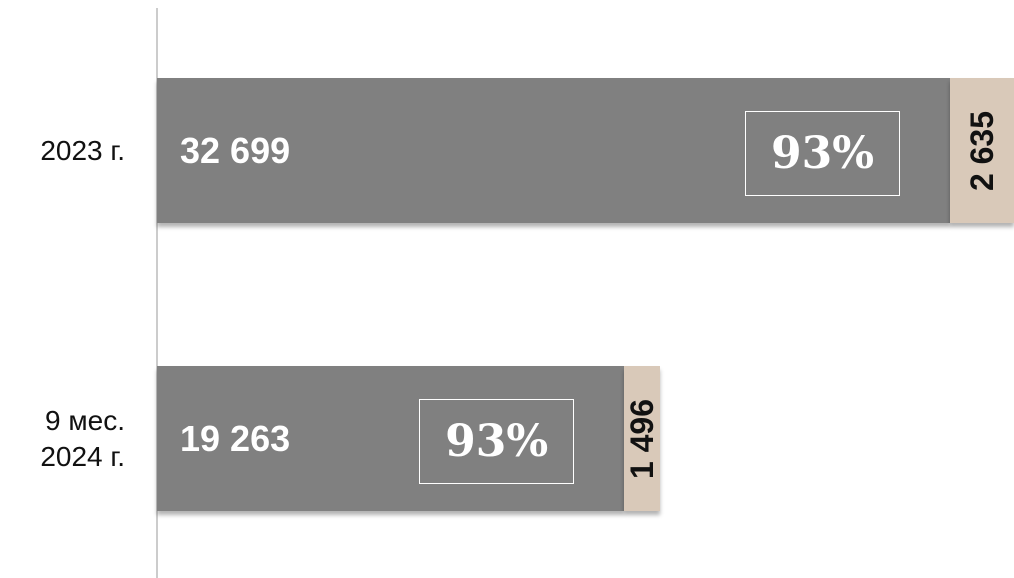 The image size is (1014, 578). Describe the element at coordinates (235, 438) in the screenshot. I see `value-label: 19 263` at that location.